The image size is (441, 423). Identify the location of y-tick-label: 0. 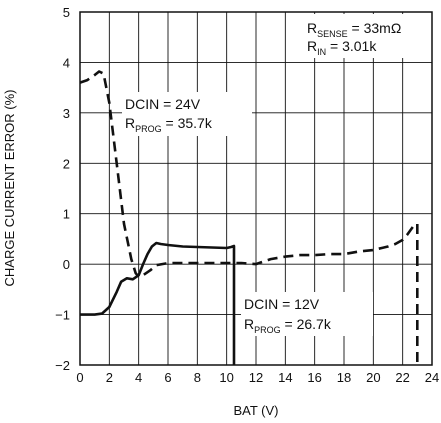
(66, 264).